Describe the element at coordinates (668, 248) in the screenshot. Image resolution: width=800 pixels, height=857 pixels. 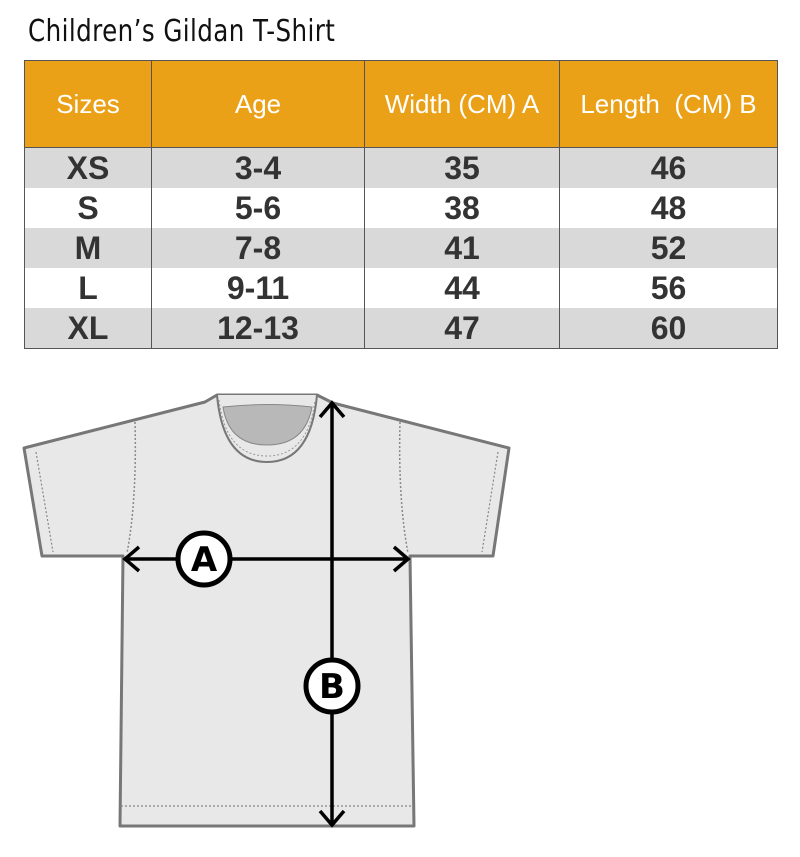
I see `cell-length: 52` at that location.